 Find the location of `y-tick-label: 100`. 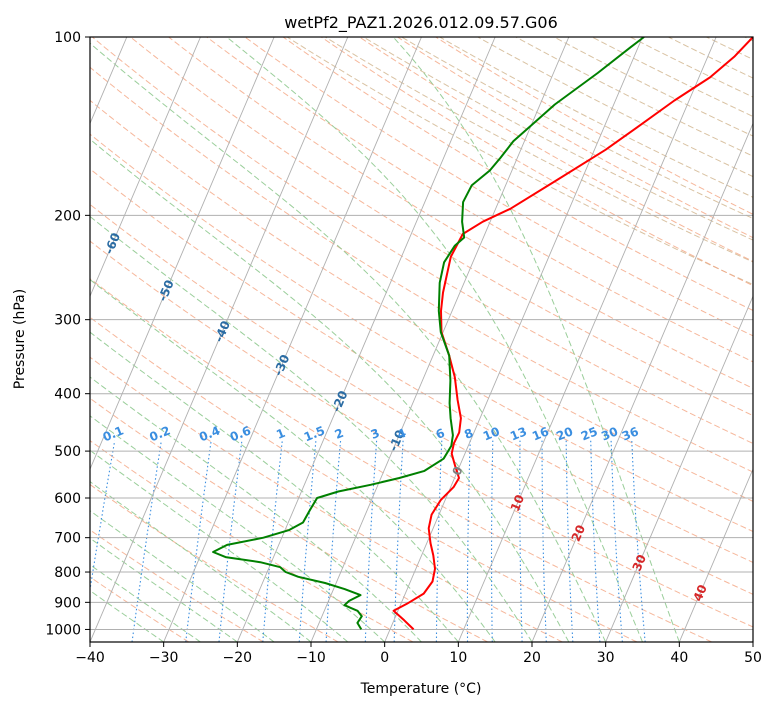

y-tick-label: 100 is located at coordinates (67, 38).